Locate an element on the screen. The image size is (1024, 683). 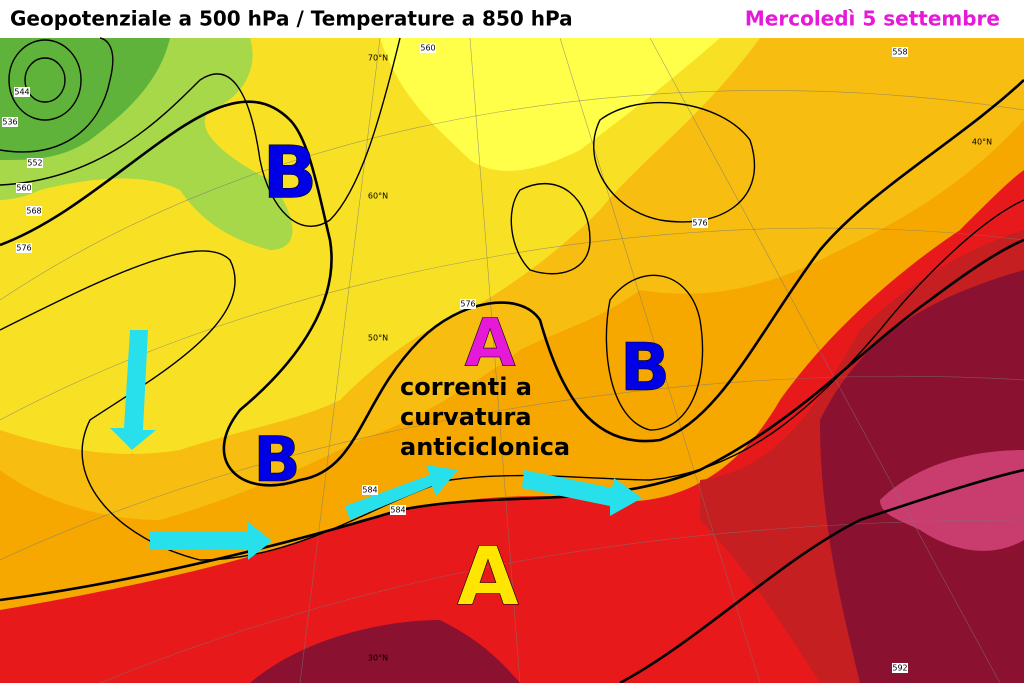
map-date: Mercoledì 5 settembre is located at coordinates (872, 19).